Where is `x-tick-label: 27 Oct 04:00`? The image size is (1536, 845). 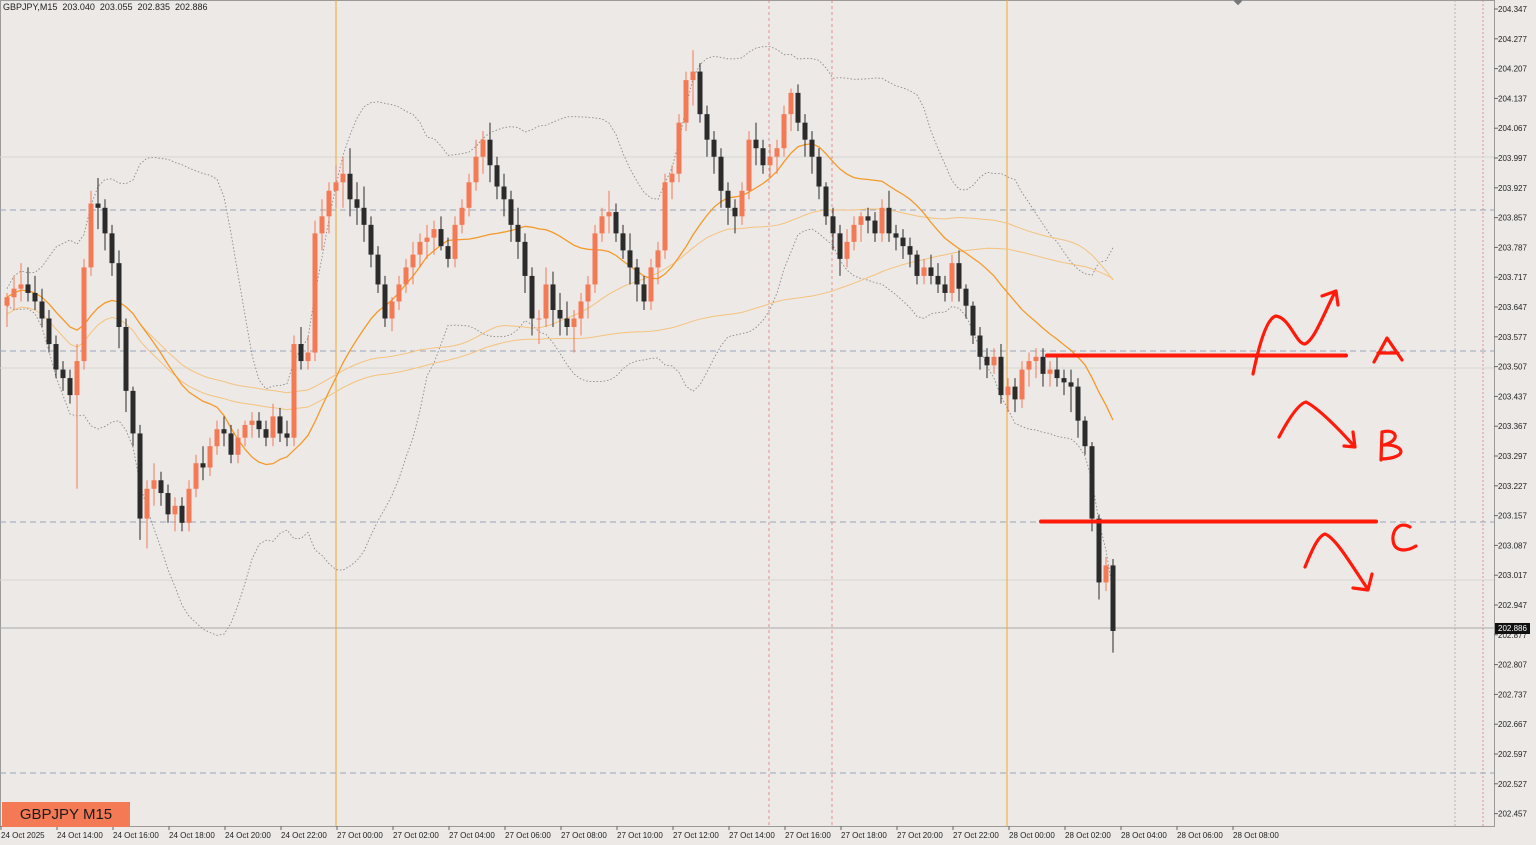 x-tick-label: 27 Oct 04:00 is located at coordinates (472, 835).